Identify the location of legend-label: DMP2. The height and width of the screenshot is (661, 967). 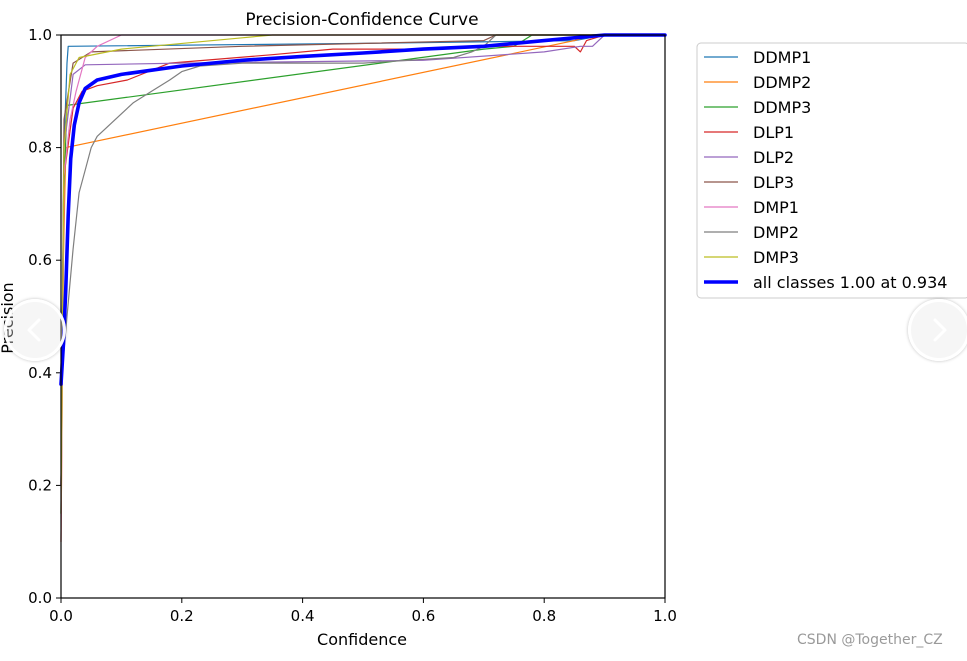
(776, 232).